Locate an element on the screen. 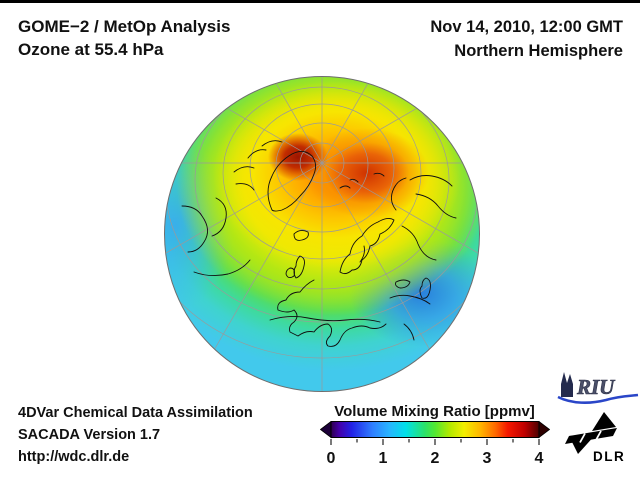  riu-wave-icon is located at coordinates (598, 398).